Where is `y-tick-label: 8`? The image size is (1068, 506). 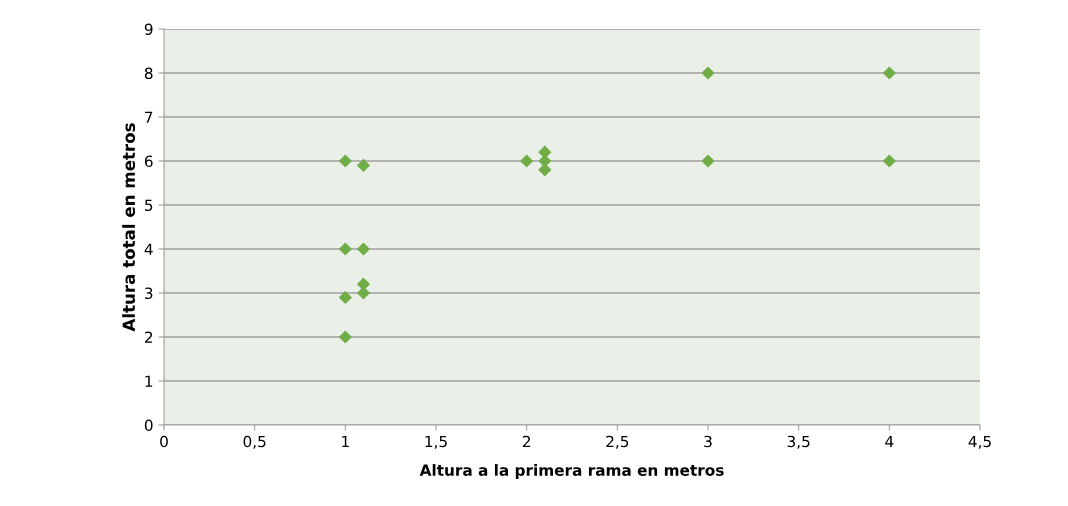 y-tick-label: 8 is located at coordinates (148, 73).